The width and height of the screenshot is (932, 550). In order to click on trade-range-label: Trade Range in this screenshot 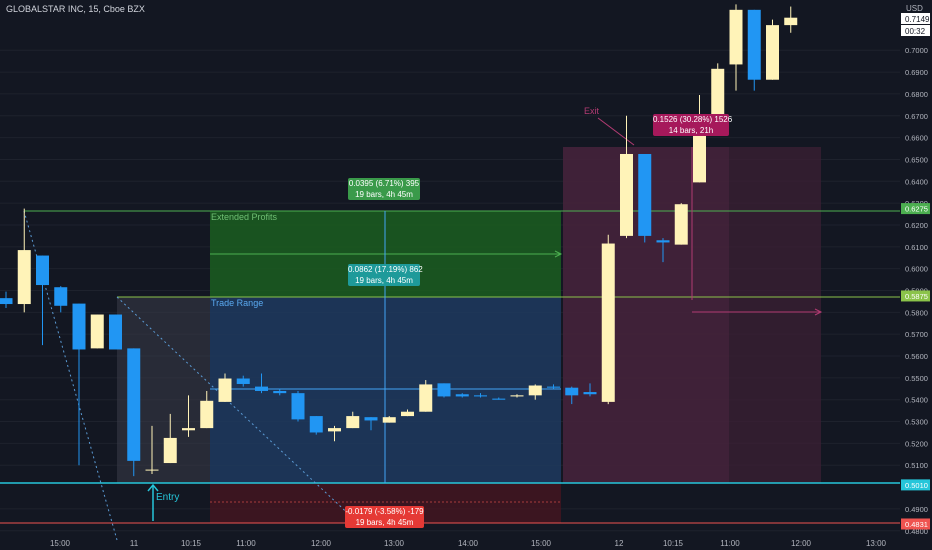, I will do `click(237, 303)`.